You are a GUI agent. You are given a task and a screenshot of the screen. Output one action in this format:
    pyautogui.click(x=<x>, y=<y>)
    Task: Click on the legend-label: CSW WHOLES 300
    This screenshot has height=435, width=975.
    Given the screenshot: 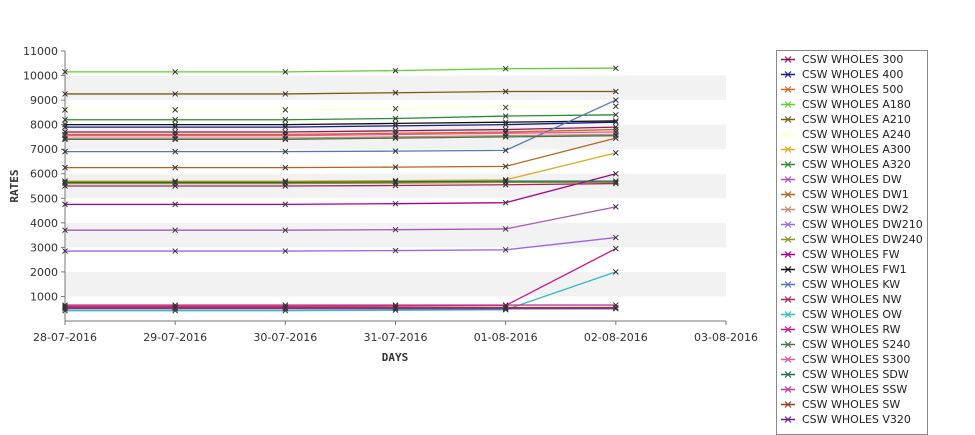 What is the action you would take?
    pyautogui.click(x=853, y=59)
    